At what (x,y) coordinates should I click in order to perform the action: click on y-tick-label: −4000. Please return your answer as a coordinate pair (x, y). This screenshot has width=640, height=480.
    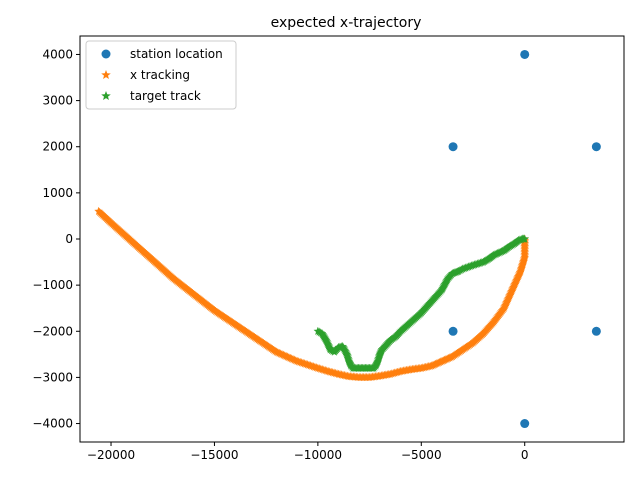
    Looking at the image, I should click on (52, 424).